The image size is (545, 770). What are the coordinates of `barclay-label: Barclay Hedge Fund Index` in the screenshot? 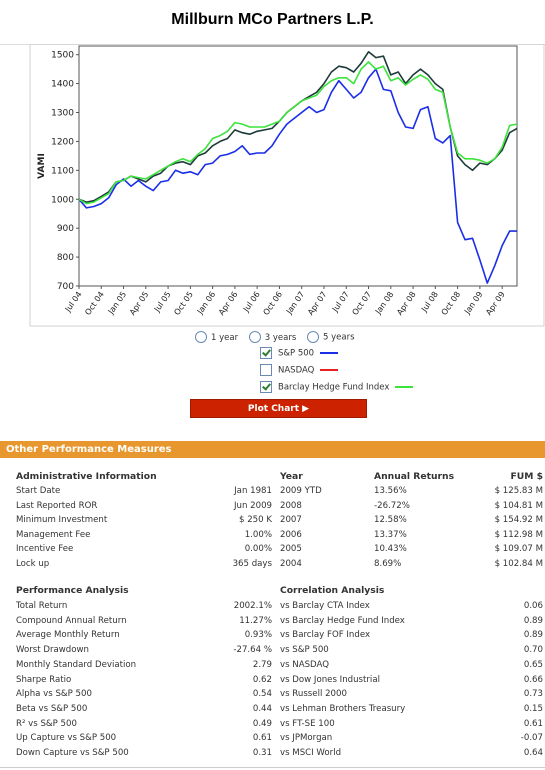 It's located at (334, 387).